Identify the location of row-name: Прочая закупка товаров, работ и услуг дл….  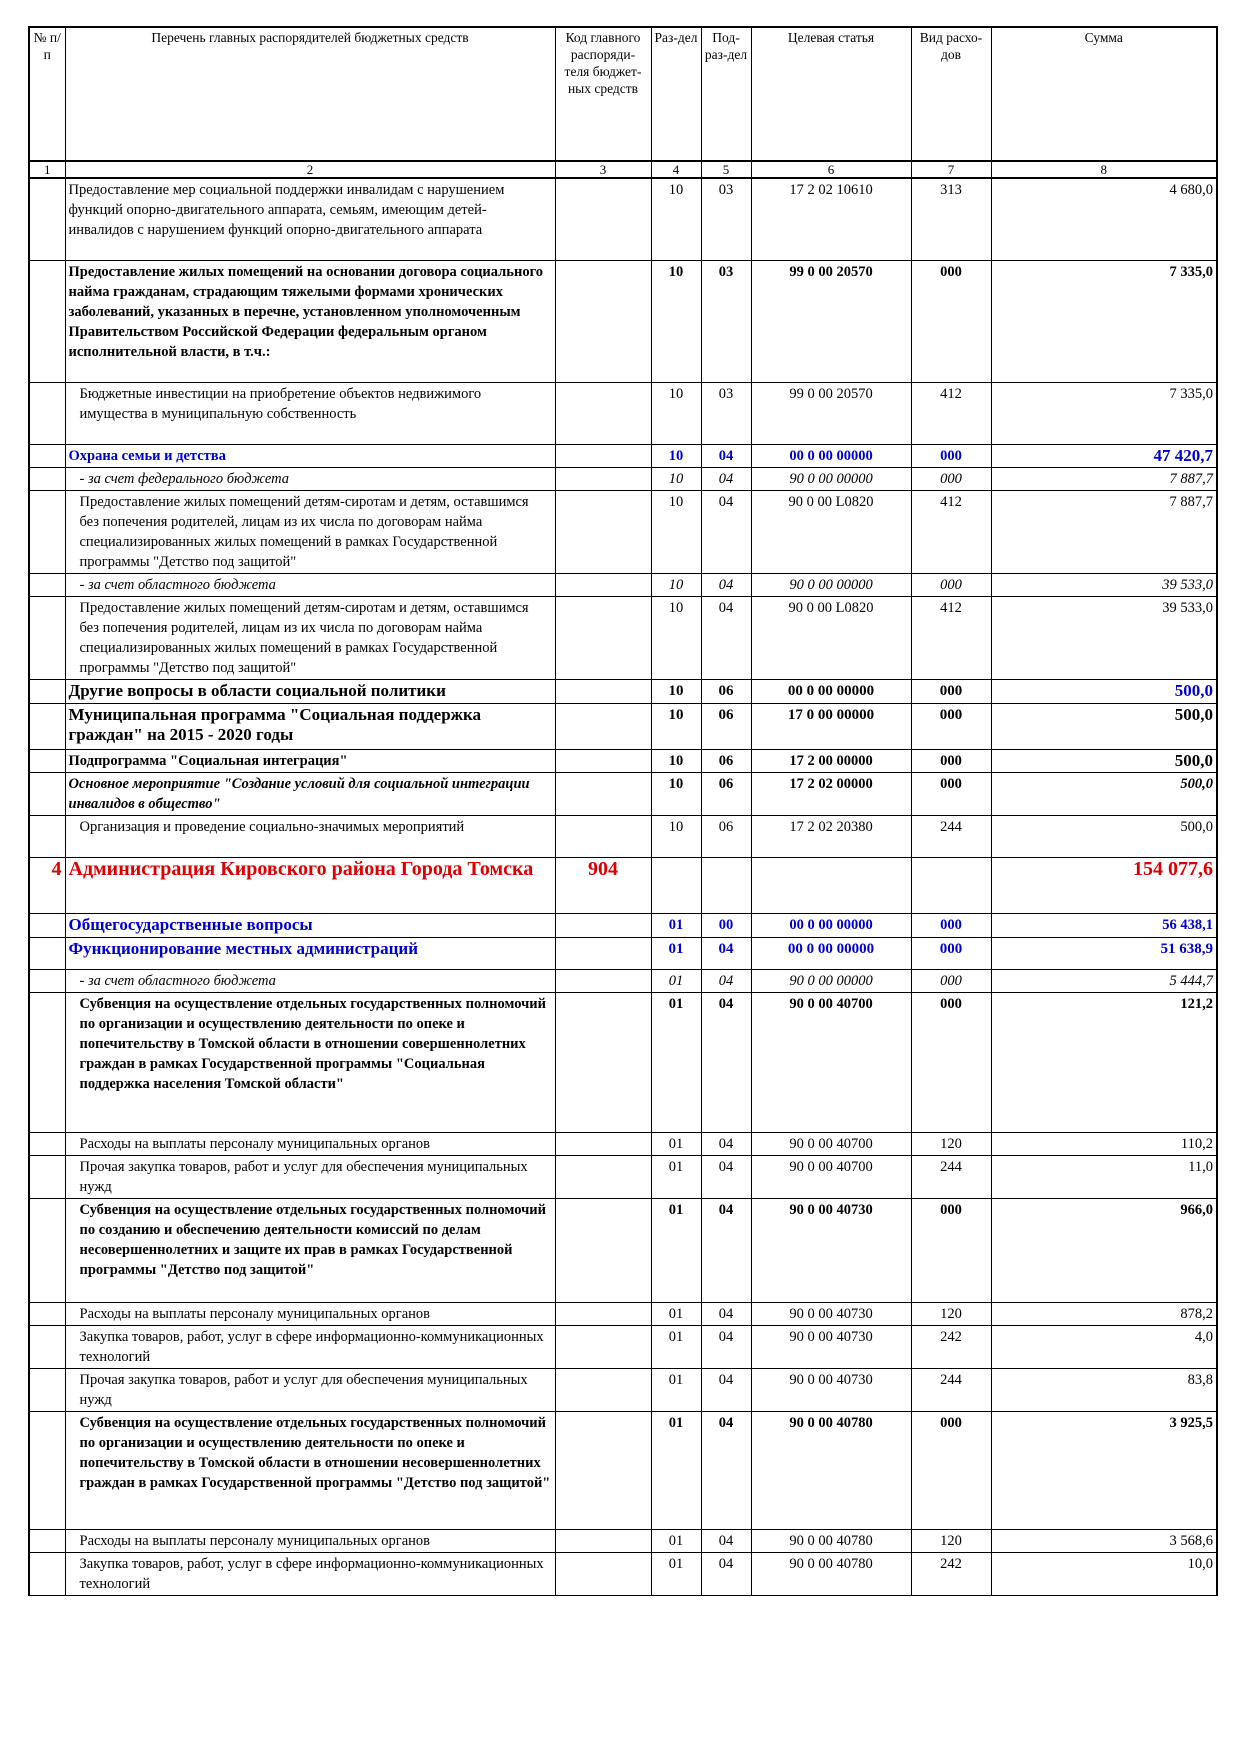
(310, 1389).